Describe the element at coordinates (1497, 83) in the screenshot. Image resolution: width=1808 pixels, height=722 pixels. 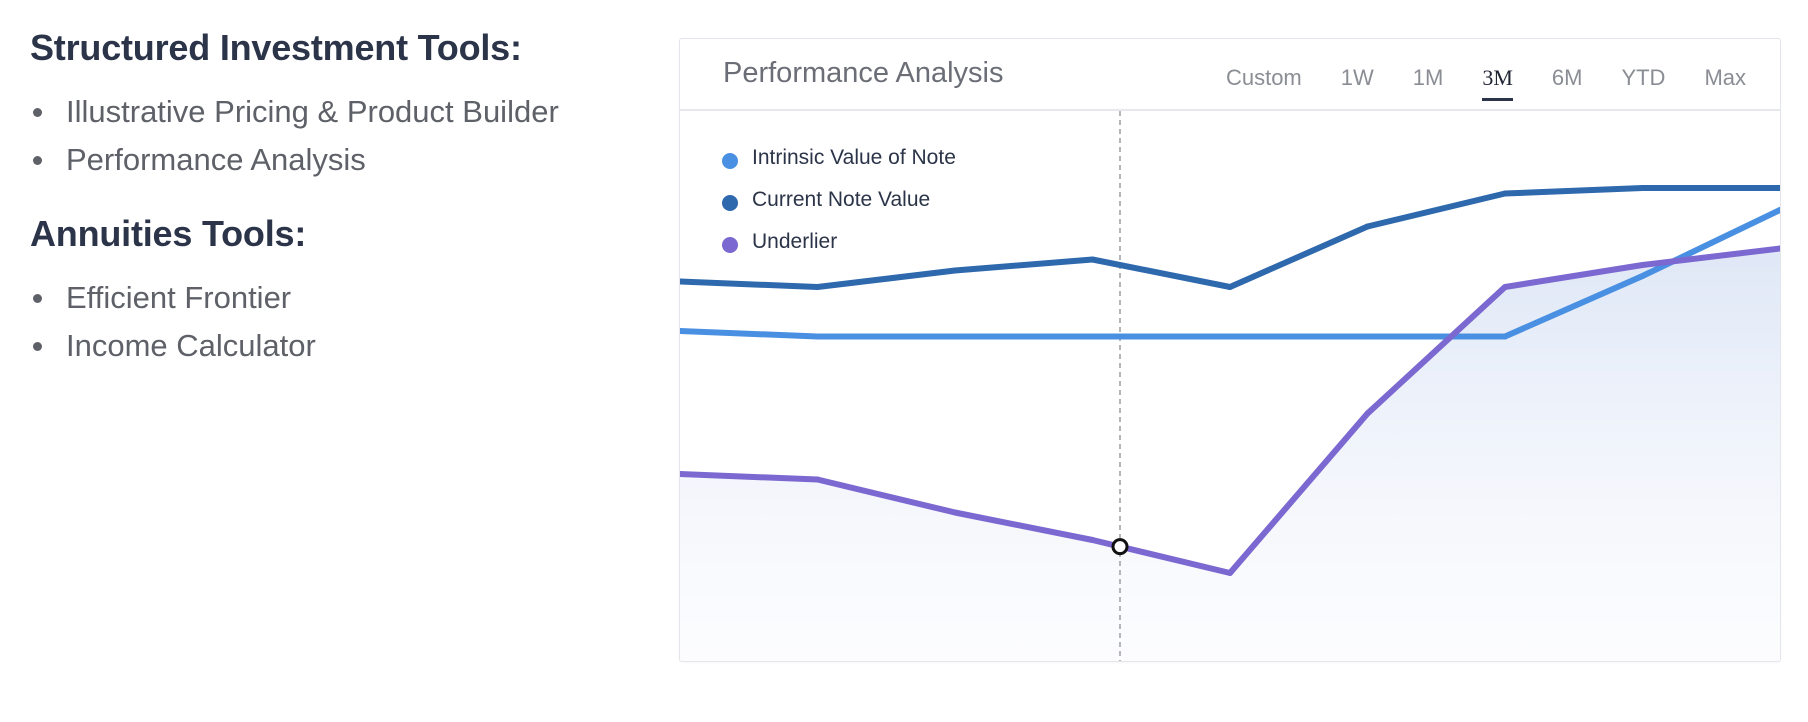
I see `tab-3m: 3M` at that location.